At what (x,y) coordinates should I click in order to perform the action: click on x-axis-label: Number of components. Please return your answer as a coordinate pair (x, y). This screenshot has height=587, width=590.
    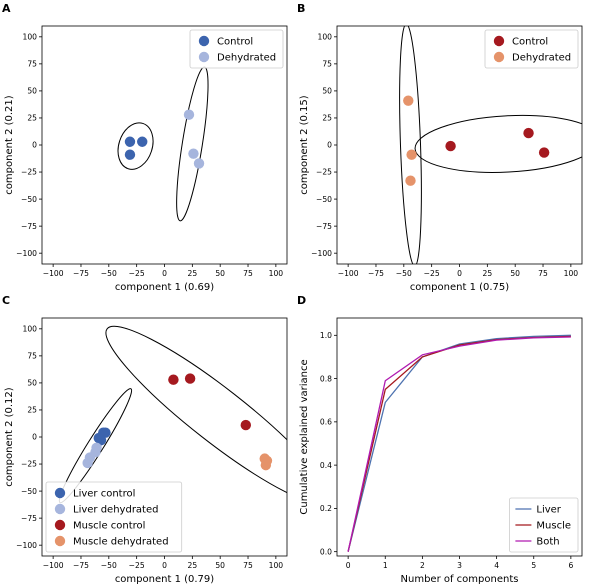
    Looking at the image, I should click on (460, 579).